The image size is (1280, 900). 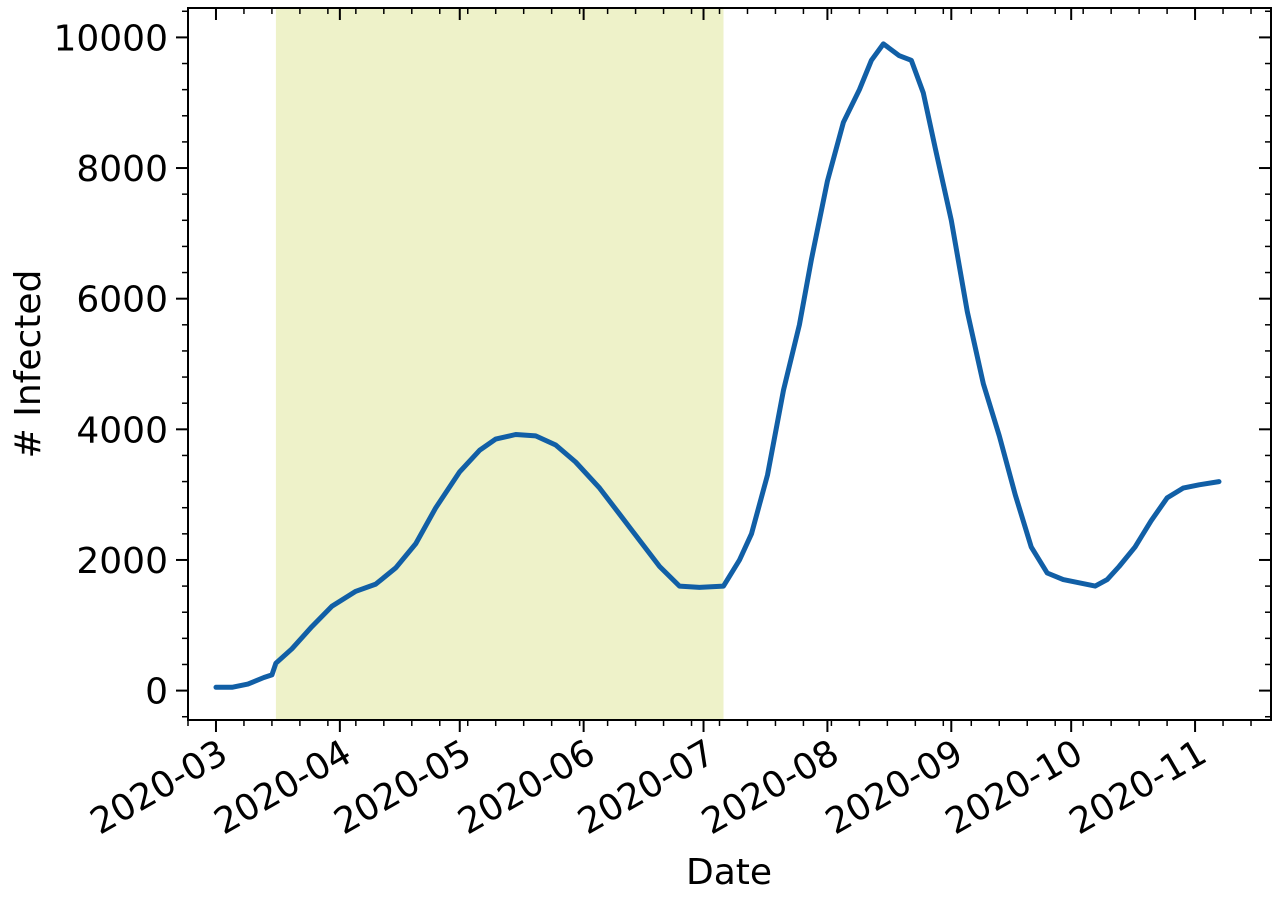 I want to click on y-tick-label: 2000, so click(x=122, y=561).